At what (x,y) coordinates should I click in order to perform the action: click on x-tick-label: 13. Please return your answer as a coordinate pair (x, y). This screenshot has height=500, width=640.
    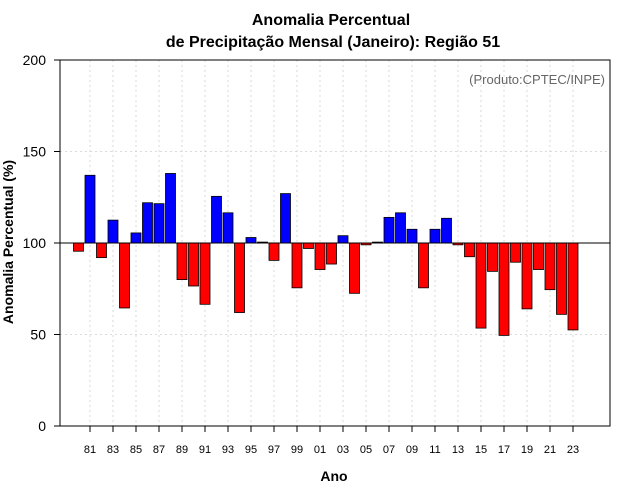
    Looking at the image, I should click on (458, 450).